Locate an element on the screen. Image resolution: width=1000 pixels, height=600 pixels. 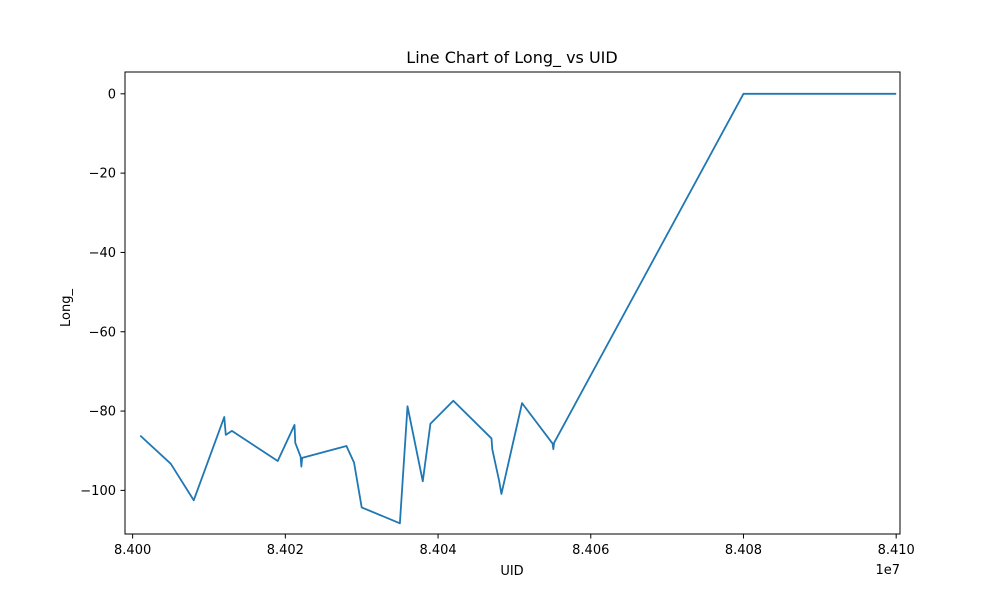
x-tick-label: 8.410 is located at coordinates (896, 550).